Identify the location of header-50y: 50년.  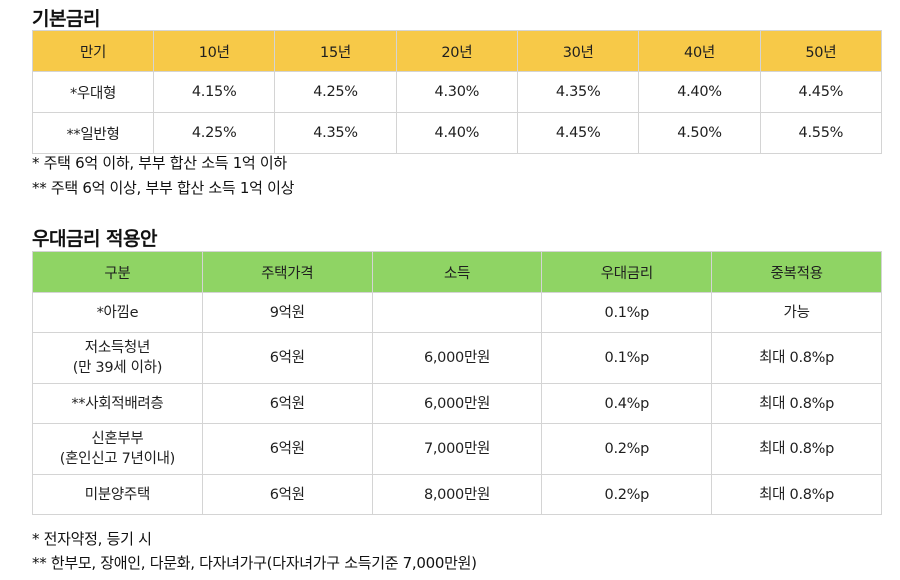
(821, 51).